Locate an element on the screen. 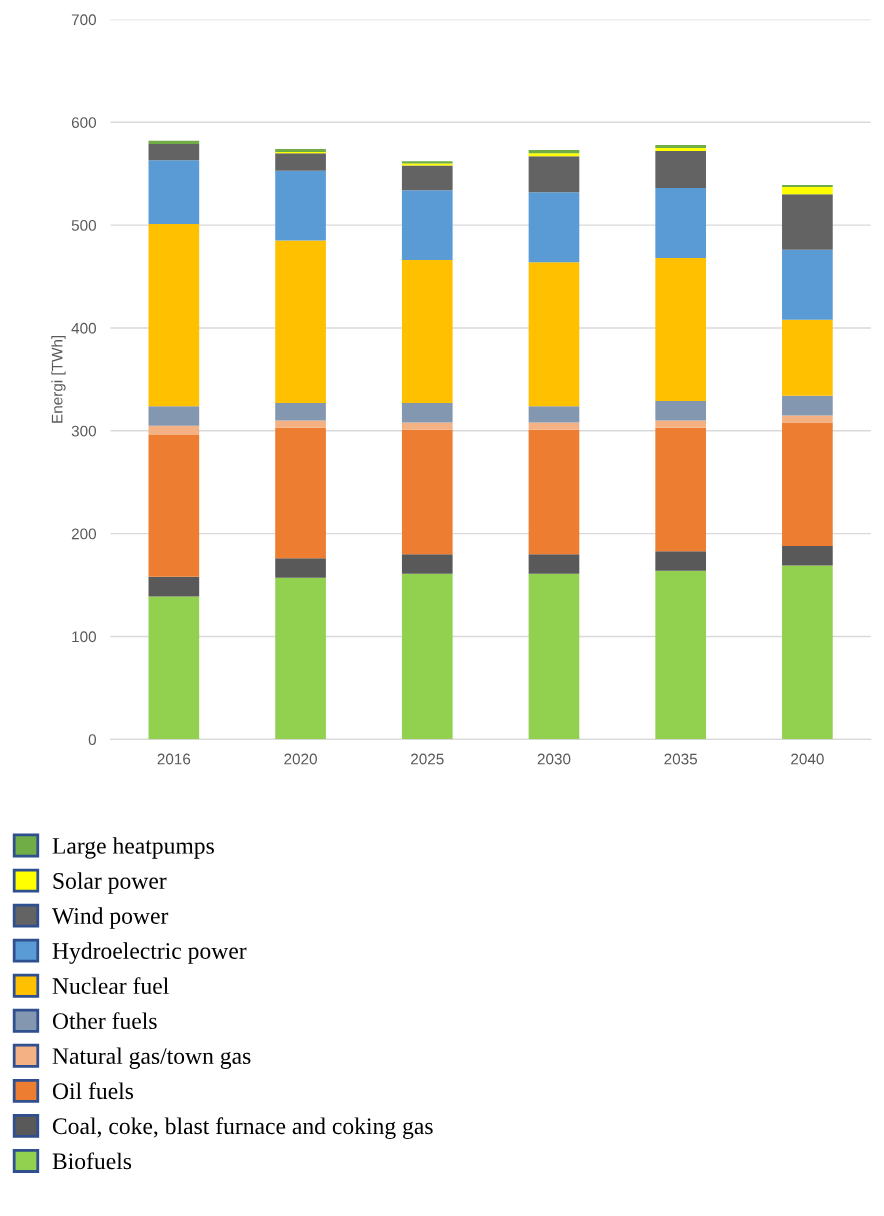 The width and height of the screenshot is (884, 1216). legend-label: Wind power is located at coordinates (110, 918).